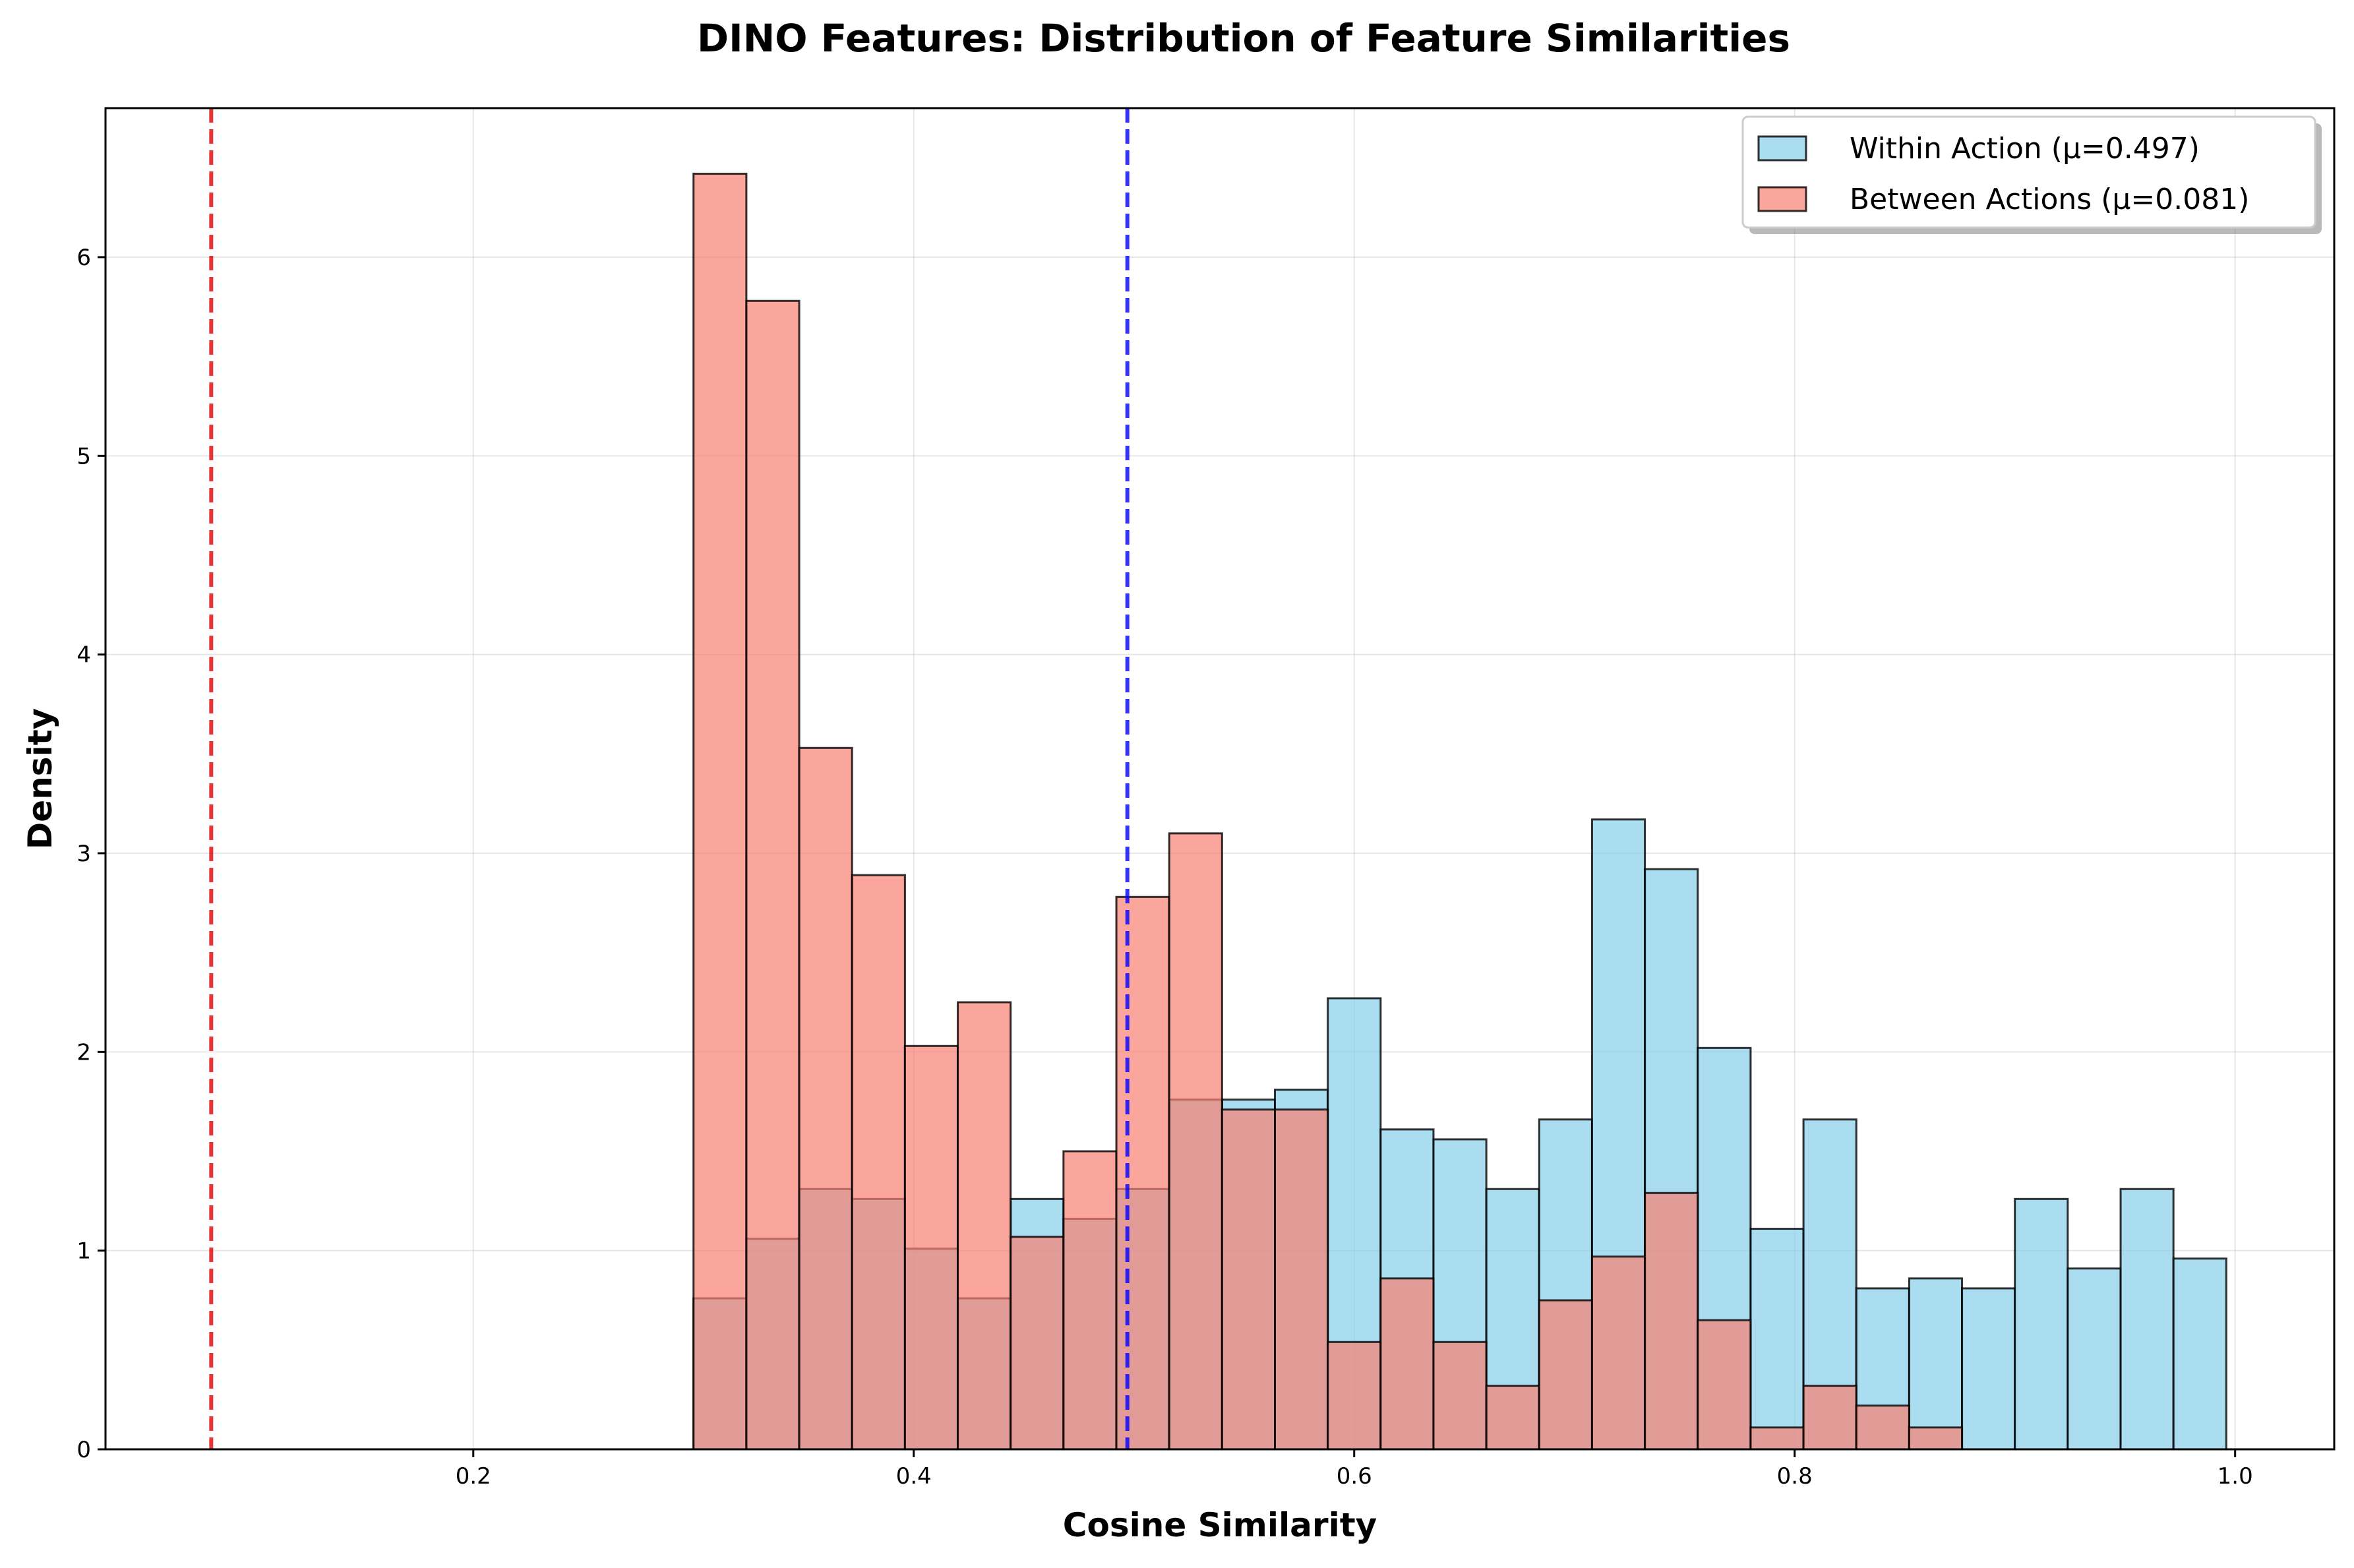 This screenshot has height=1568, width=2354. I want to click on x-axis-ticks: 0.2 0.4 0.6 0.8 1.0, so click(1354, 1469).